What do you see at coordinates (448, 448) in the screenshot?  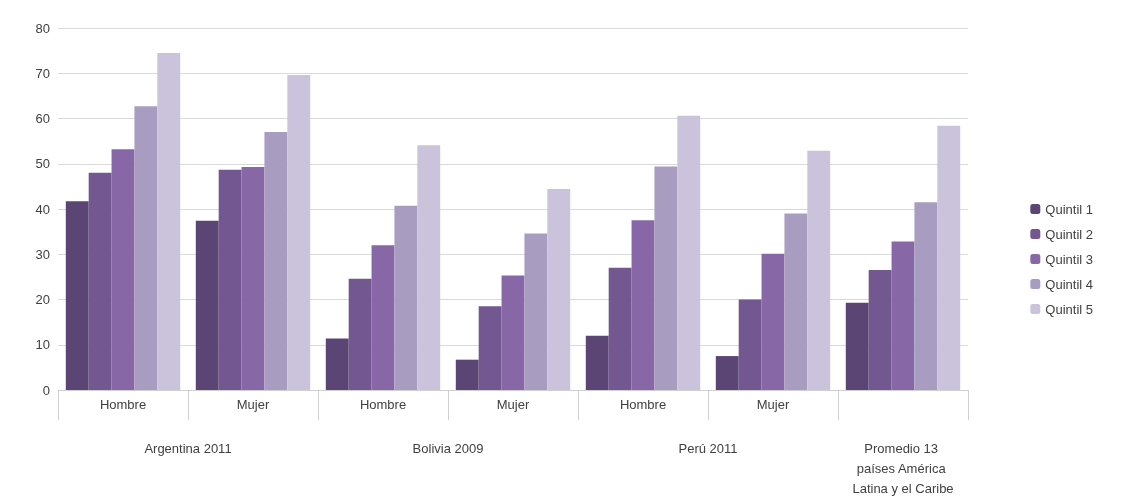 I see `text: Bolivia 2009` at bounding box center [448, 448].